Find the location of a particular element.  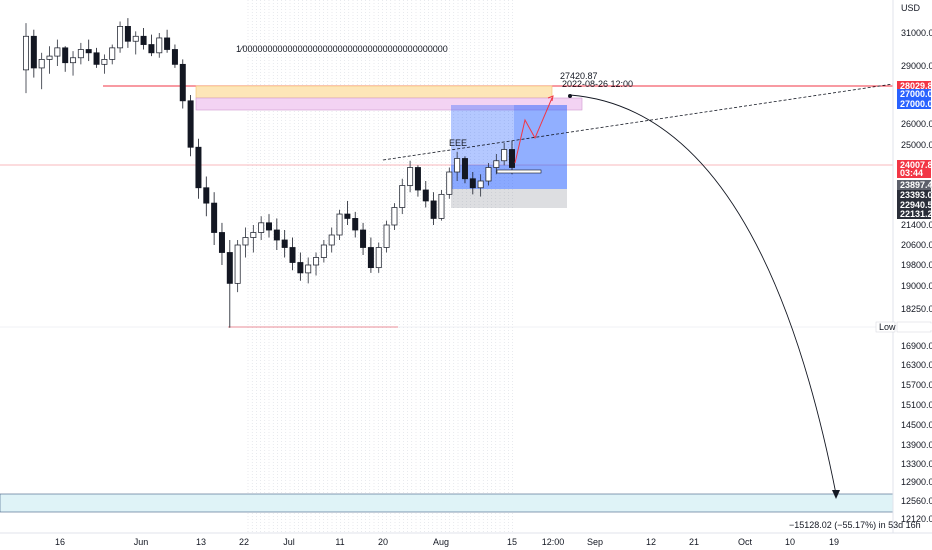

time-axis-ticks: 16 Jun 13 22 Jul 11 20 Aug 15 12:00 Sep 12 21 Oct 10 19 is located at coordinates (447, 542).